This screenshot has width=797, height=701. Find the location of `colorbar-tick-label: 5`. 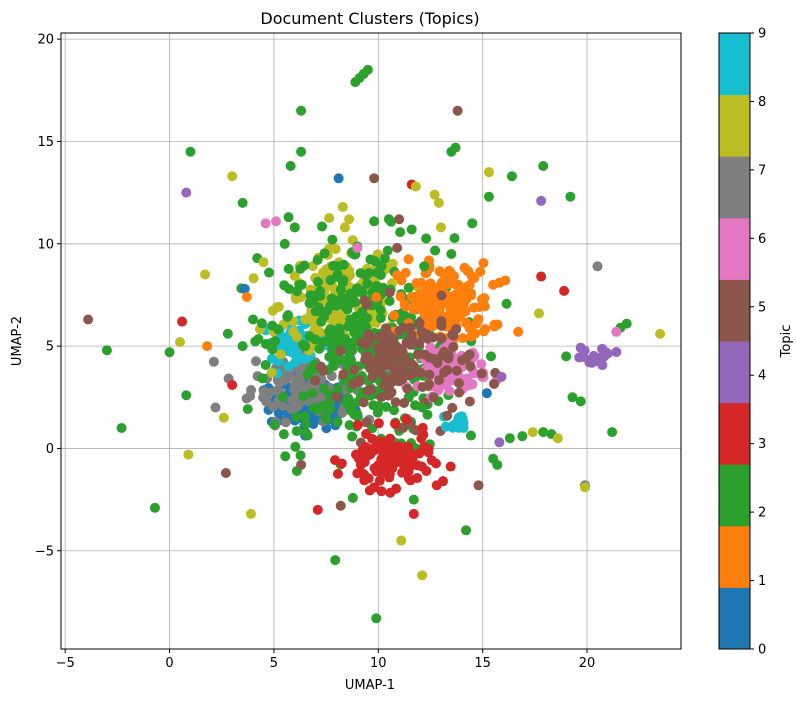

colorbar-tick-label: 5 is located at coordinates (762, 307).